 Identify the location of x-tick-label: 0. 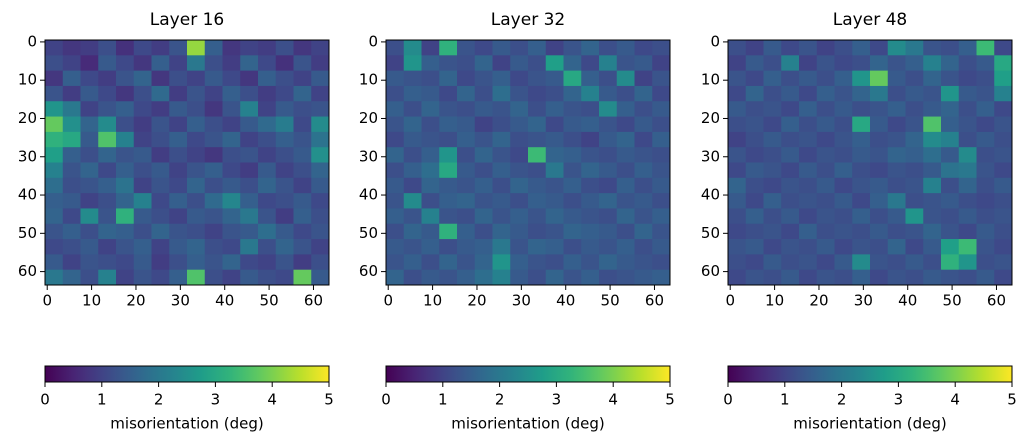
(47, 301).